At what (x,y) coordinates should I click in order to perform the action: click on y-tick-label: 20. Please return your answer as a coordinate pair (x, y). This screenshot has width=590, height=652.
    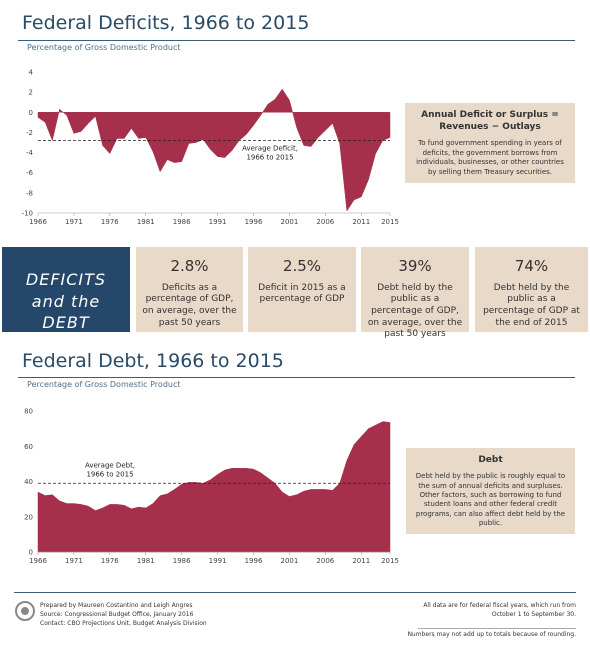
    Looking at the image, I should click on (28, 517).